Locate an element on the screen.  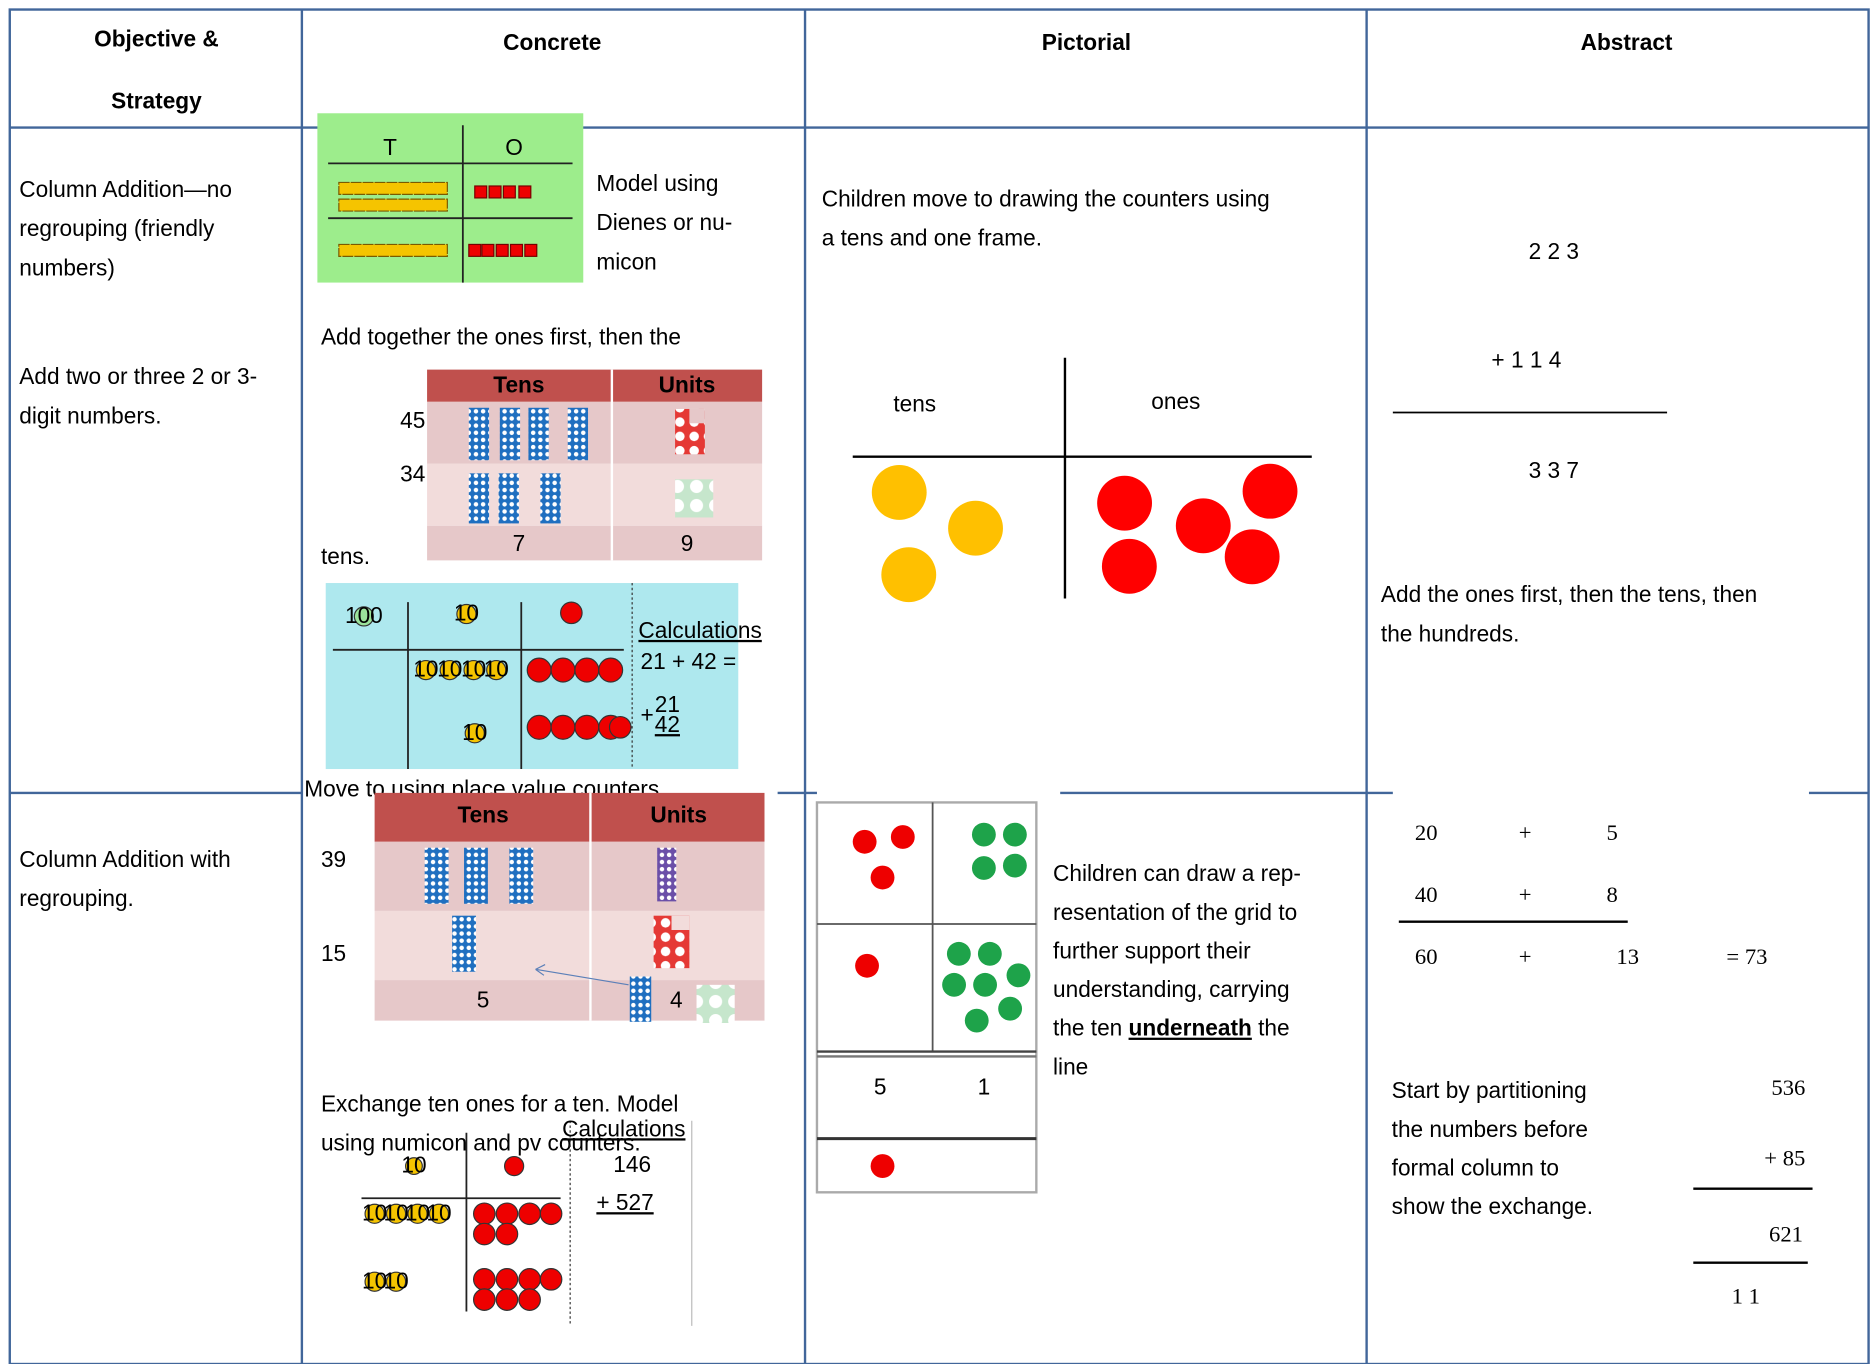
sum-line: 3 3 7 is located at coordinates (1554, 470).